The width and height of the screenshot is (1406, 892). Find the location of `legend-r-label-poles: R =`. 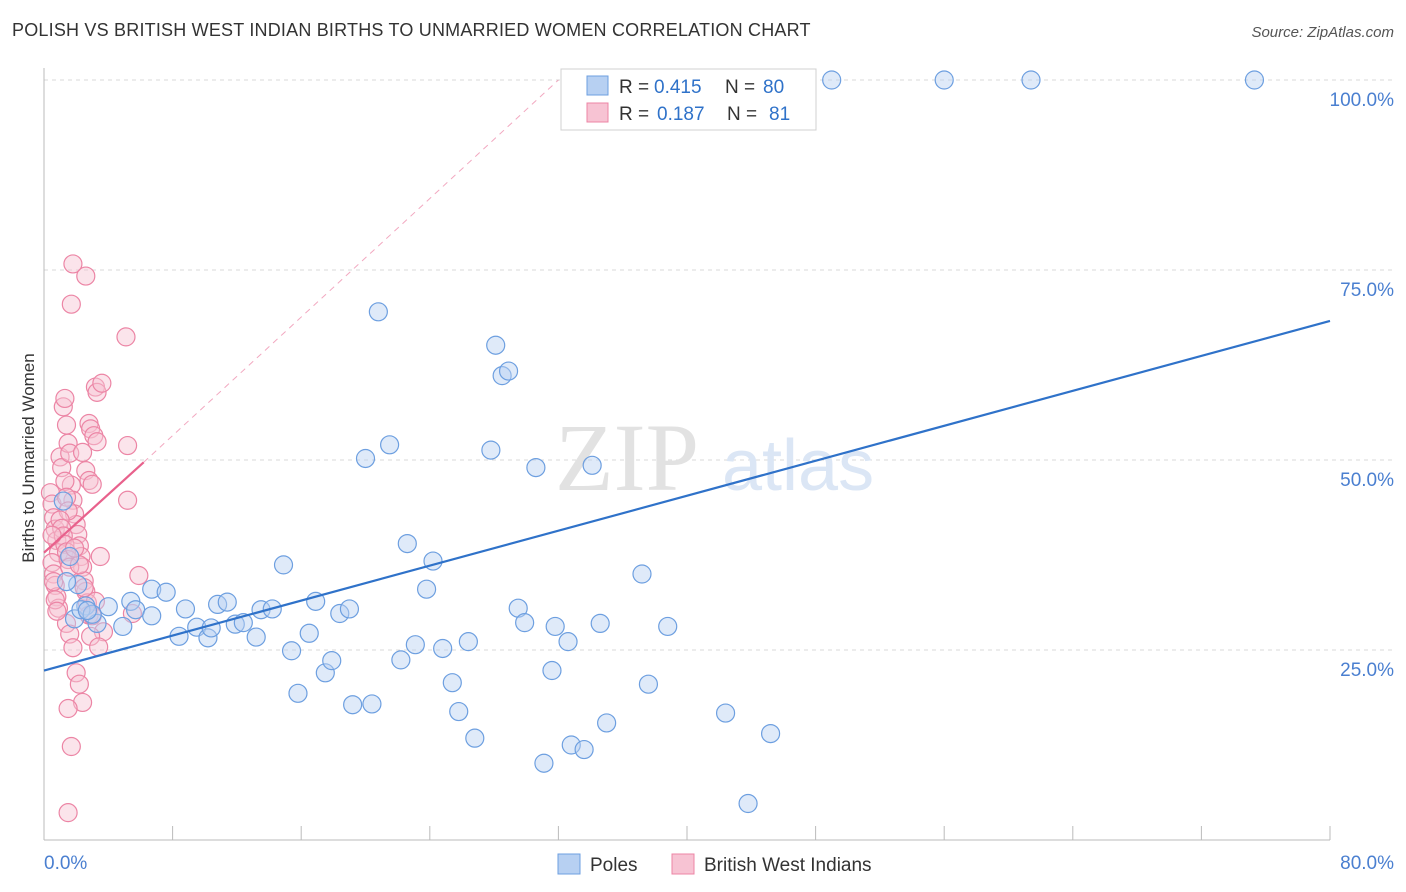

legend-r-label-poles: R = is located at coordinates (634, 87).